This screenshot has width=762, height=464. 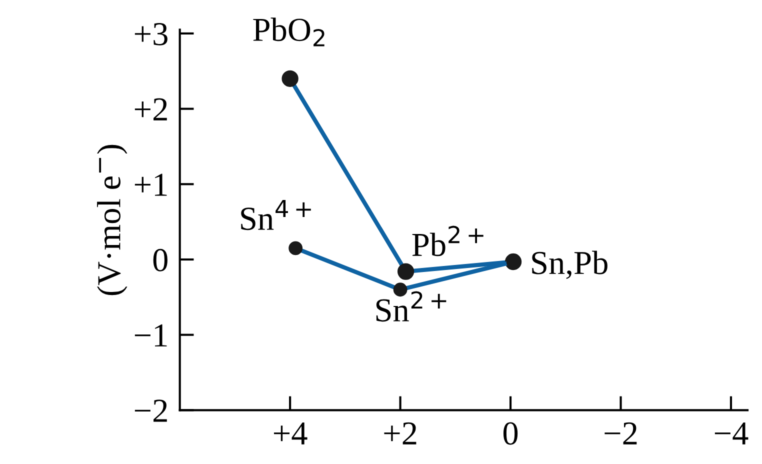 What do you see at coordinates (510, 433) in the screenshot?
I see `x-tick-label: 0` at bounding box center [510, 433].